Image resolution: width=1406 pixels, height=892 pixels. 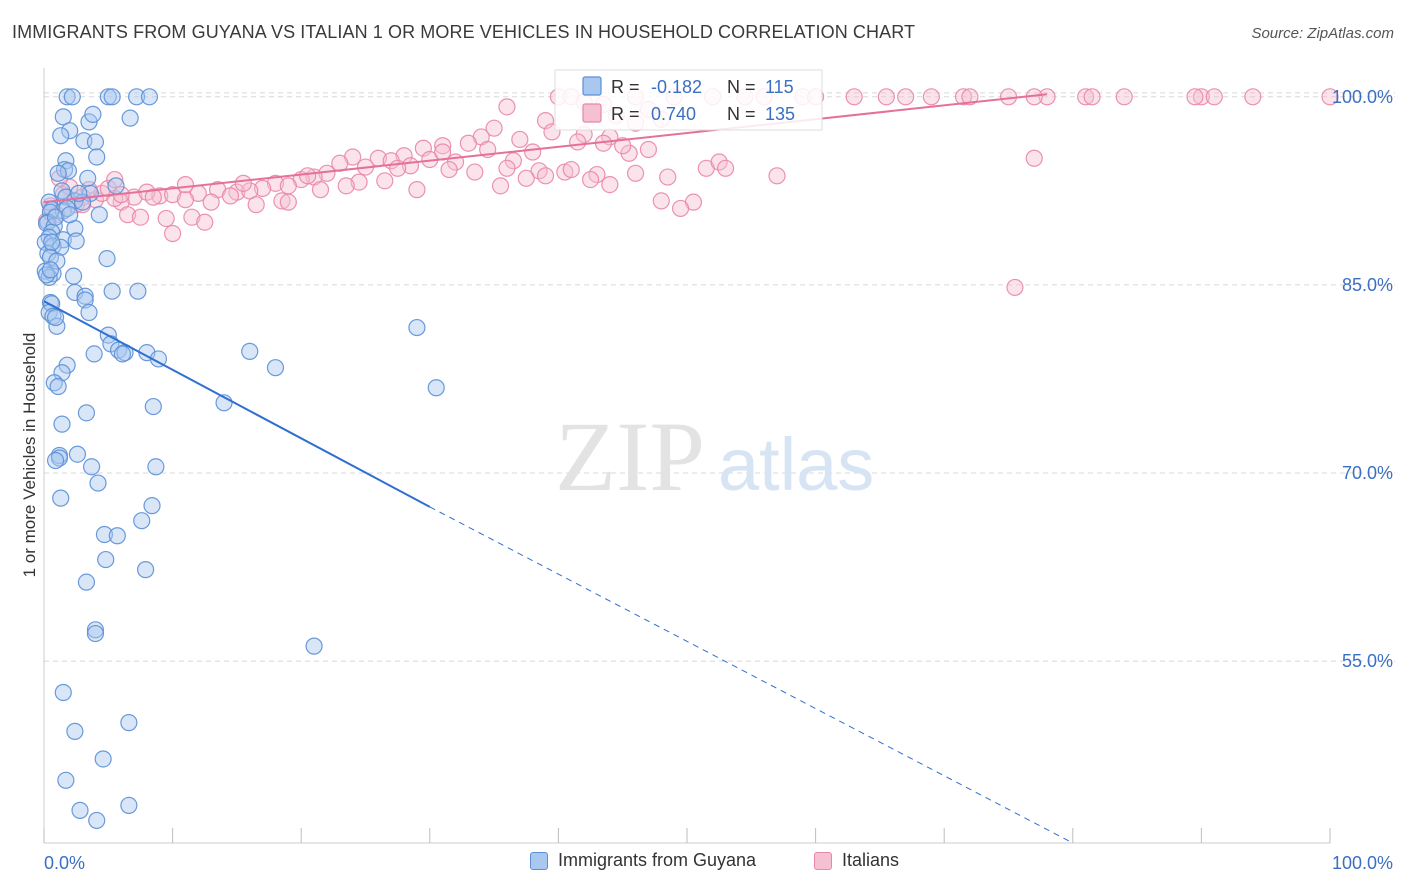 What do you see at coordinates (676, 87) in the screenshot?
I see `stats-r-value-blue: -0.182` at bounding box center [676, 87].